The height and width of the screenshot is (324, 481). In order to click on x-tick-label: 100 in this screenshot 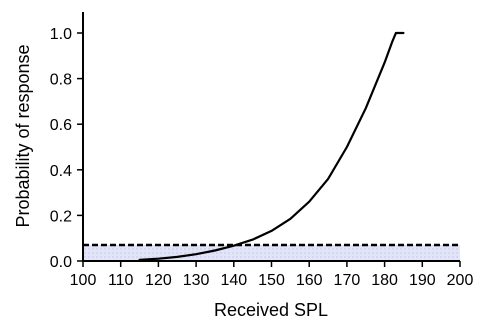, I will do `click(83, 280)`.